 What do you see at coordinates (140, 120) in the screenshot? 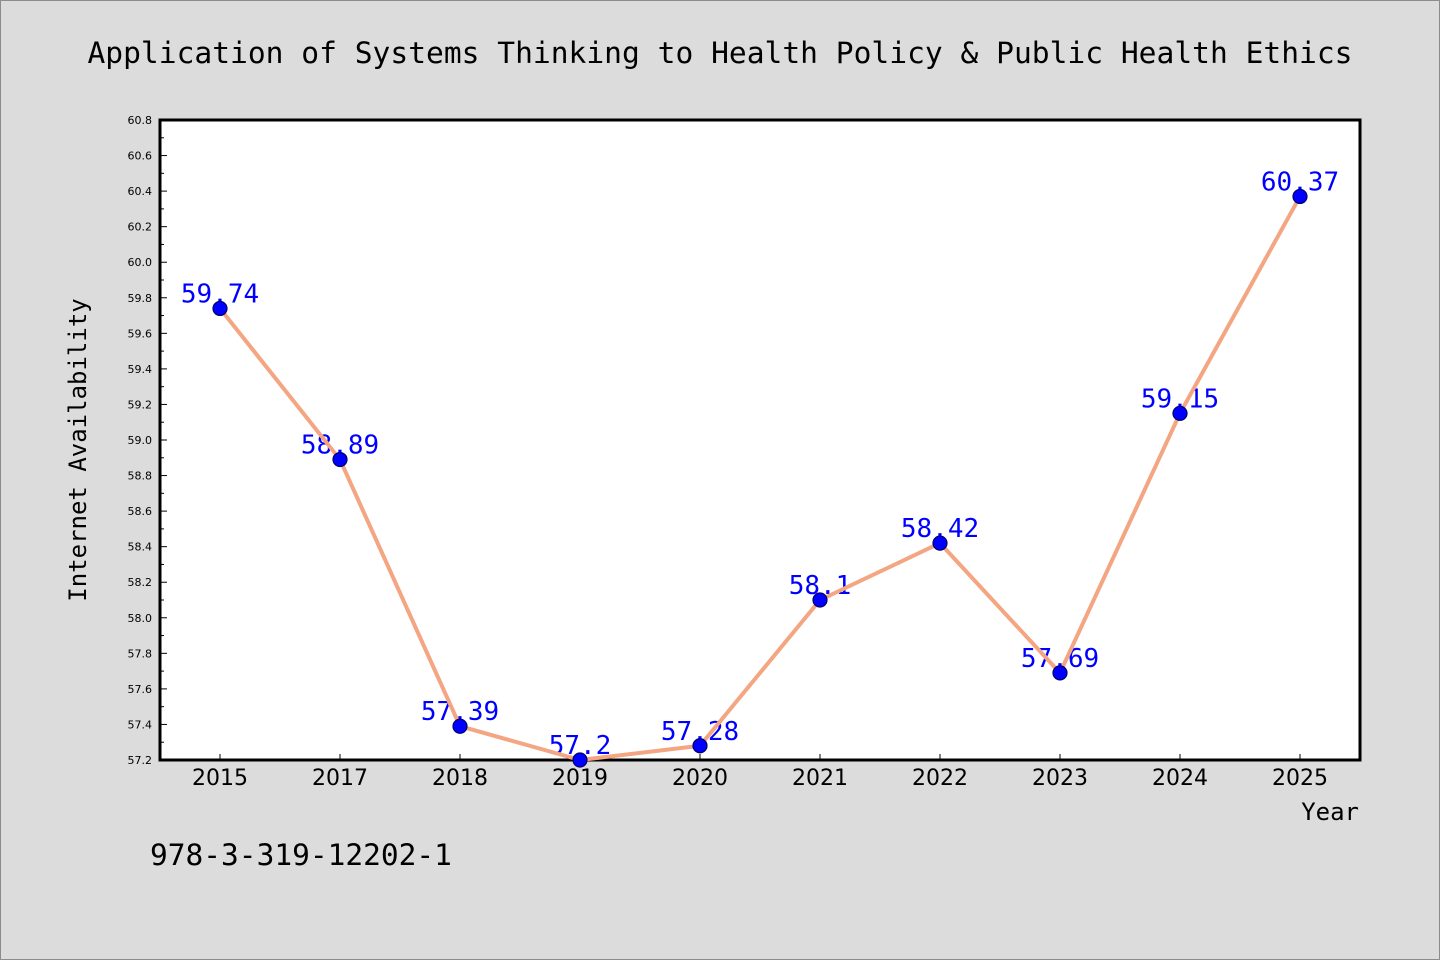
I see `y-tick-label: 60.8` at bounding box center [140, 120].